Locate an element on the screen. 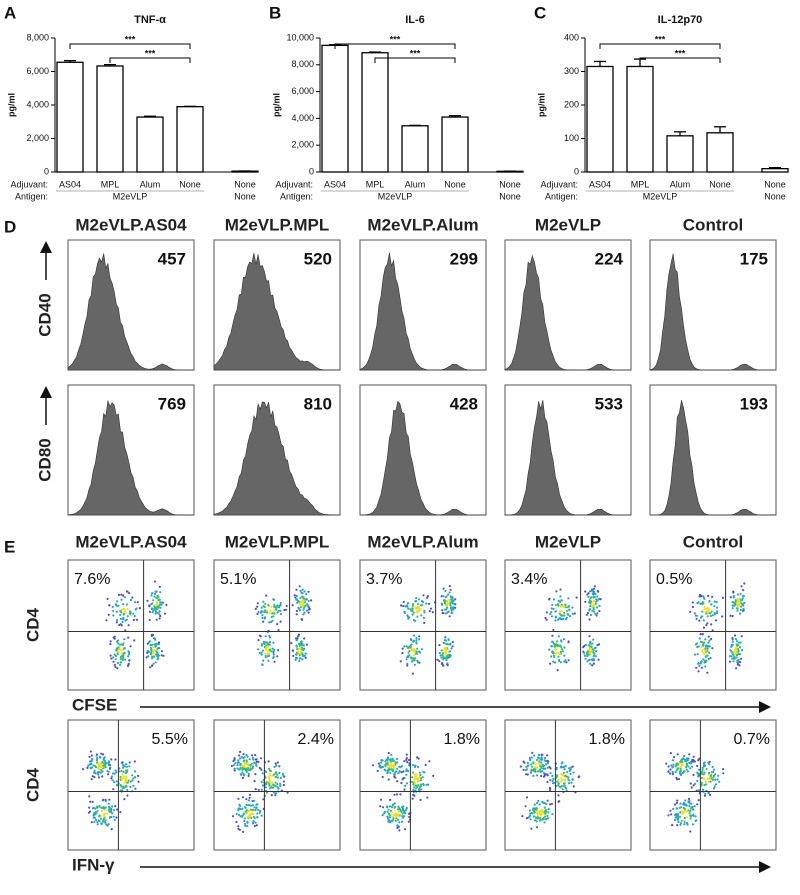 This screenshot has width=800, height=895. category-label: AS04 is located at coordinates (600, 184).